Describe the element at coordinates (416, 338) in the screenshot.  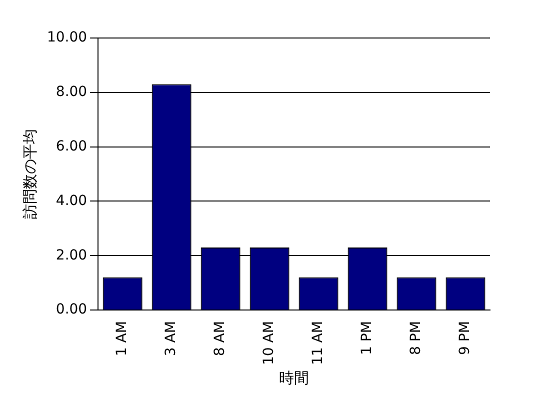
I see `x-tick-label: 8 PM` at that location.